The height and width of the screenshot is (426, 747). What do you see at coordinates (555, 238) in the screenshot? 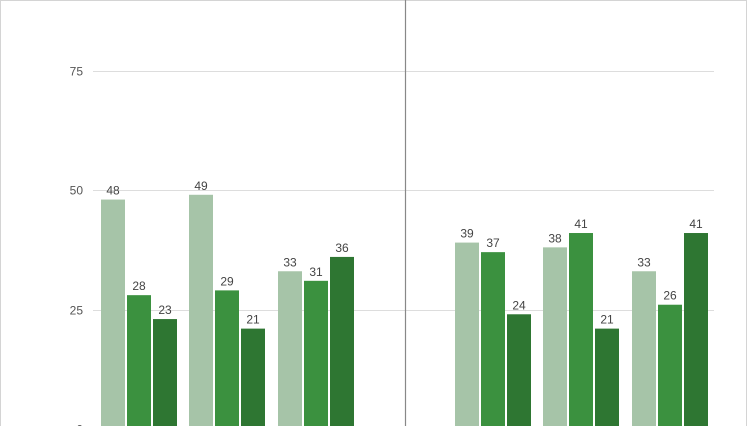
I see `bar-value-label: 38` at bounding box center [555, 238].